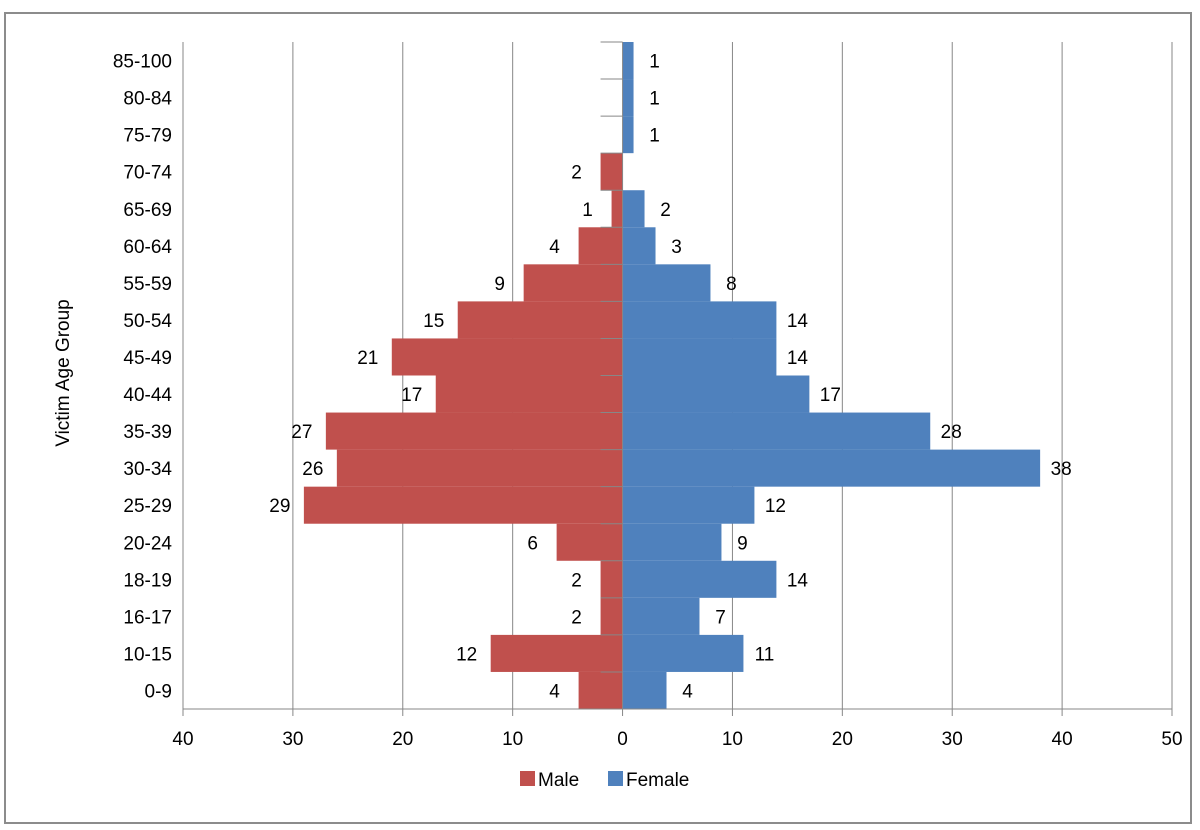 The width and height of the screenshot is (1200, 830). Describe the element at coordinates (765, 654) in the screenshot. I see `female-data-label: 11` at that location.